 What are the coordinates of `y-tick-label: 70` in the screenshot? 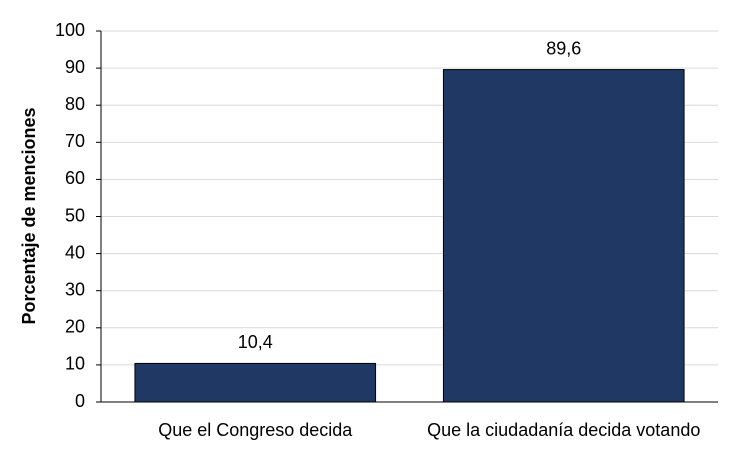 It's located at (75, 141).